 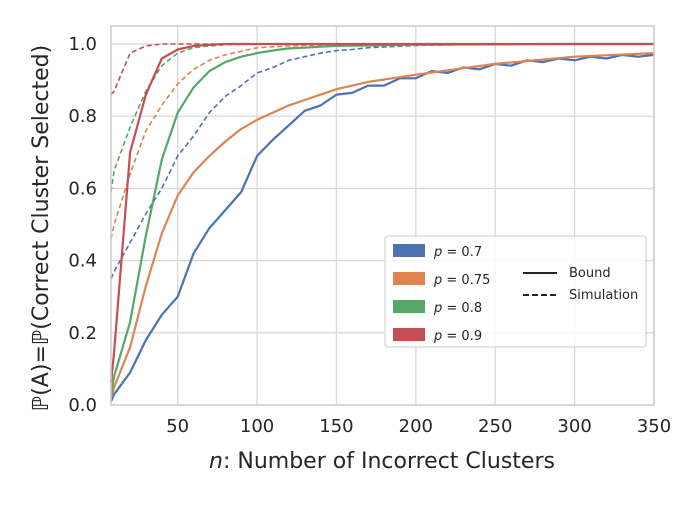 I want to click on legend-label: p = 0.7, so click(x=457, y=252).